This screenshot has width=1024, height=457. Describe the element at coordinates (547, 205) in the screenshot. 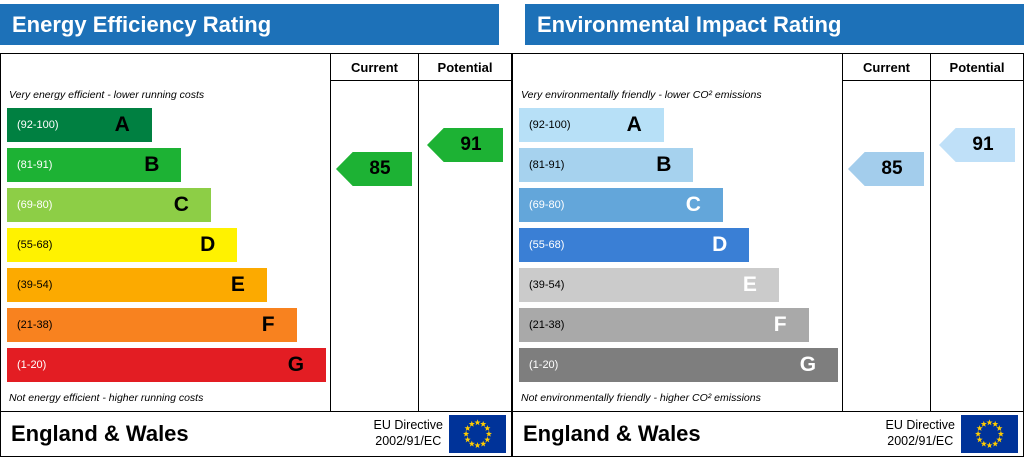

I see `band-range-label: (69-80)` at that location.